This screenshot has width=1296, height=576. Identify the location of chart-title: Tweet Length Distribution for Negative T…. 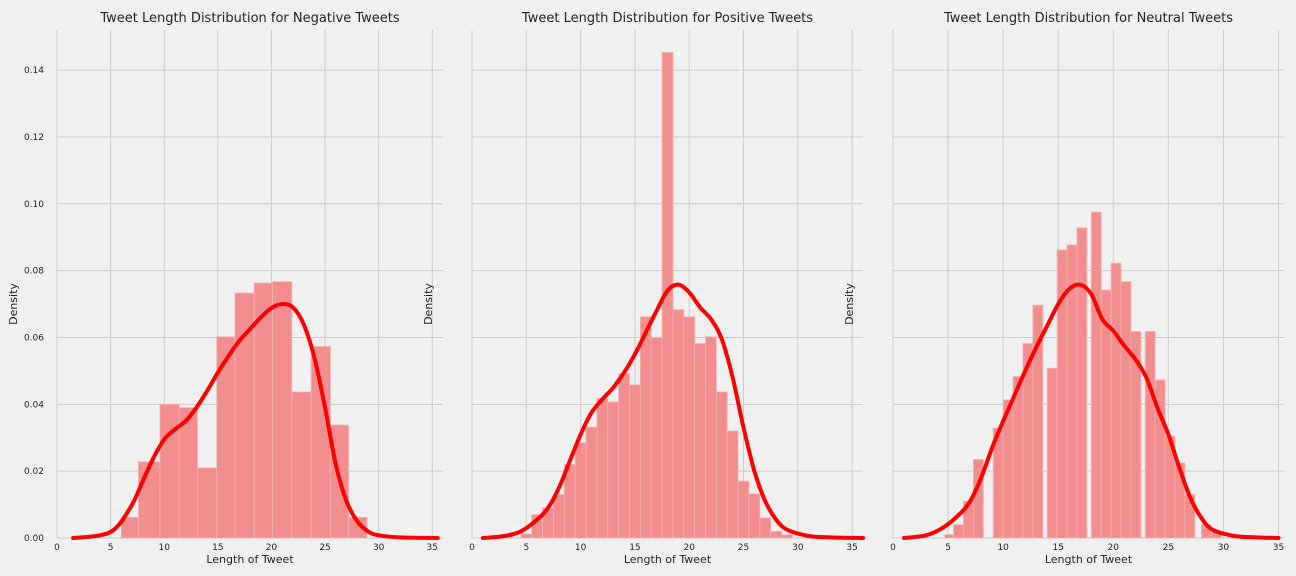
(249, 18).